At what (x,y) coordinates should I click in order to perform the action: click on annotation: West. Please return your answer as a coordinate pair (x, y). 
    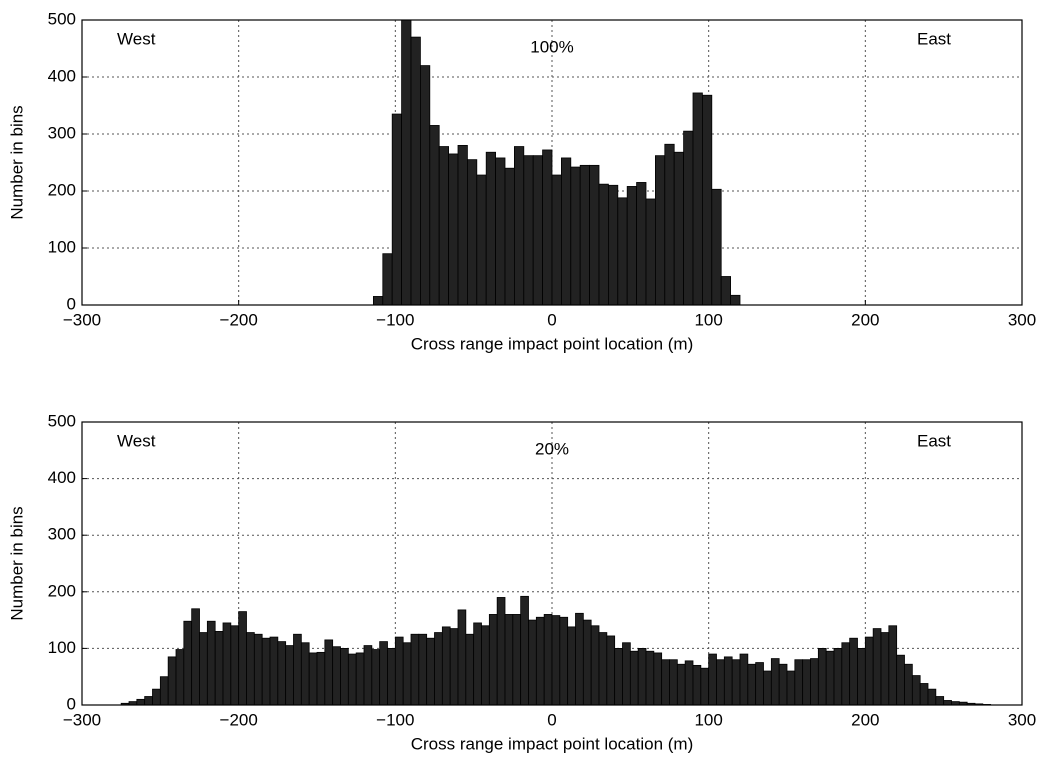
    Looking at the image, I should click on (136, 440).